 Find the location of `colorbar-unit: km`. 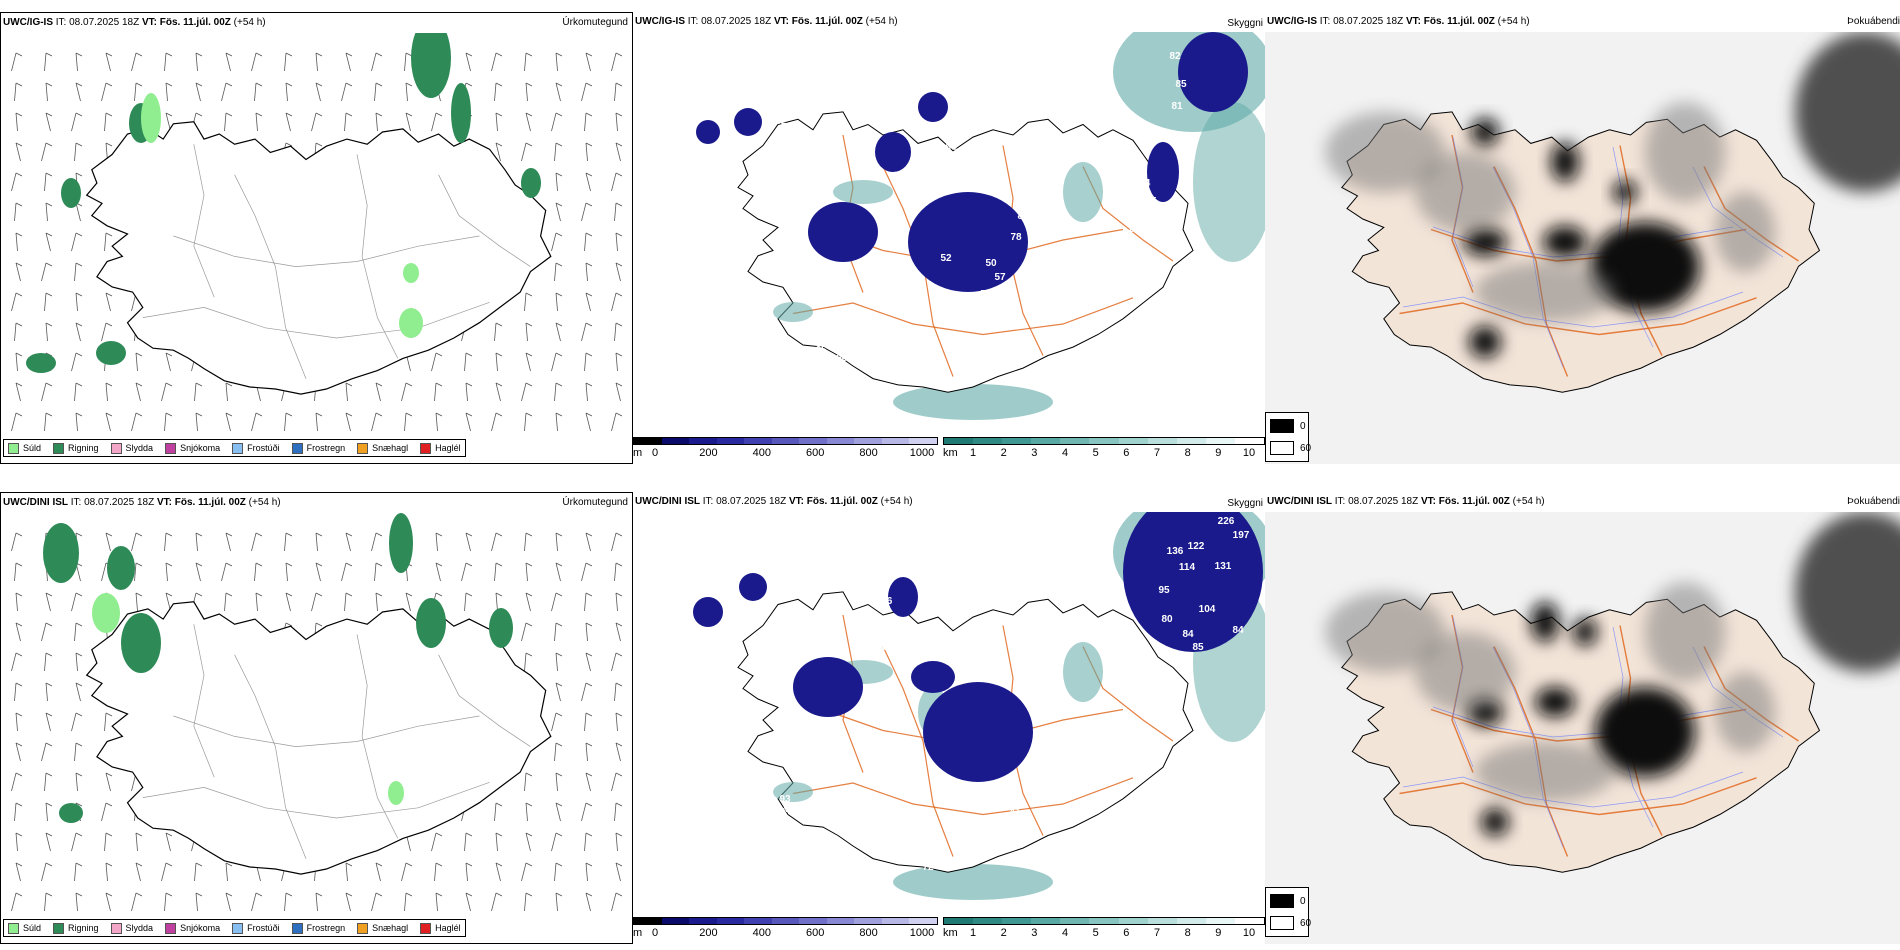

colorbar-unit: km is located at coordinates (950, 453).